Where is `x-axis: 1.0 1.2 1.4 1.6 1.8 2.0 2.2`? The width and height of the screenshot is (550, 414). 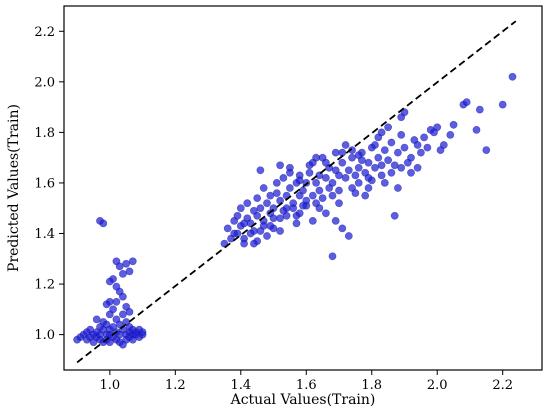 x-axis: 1.0 1.2 1.4 1.6 1.8 2.0 2.2 is located at coordinates (306, 381).